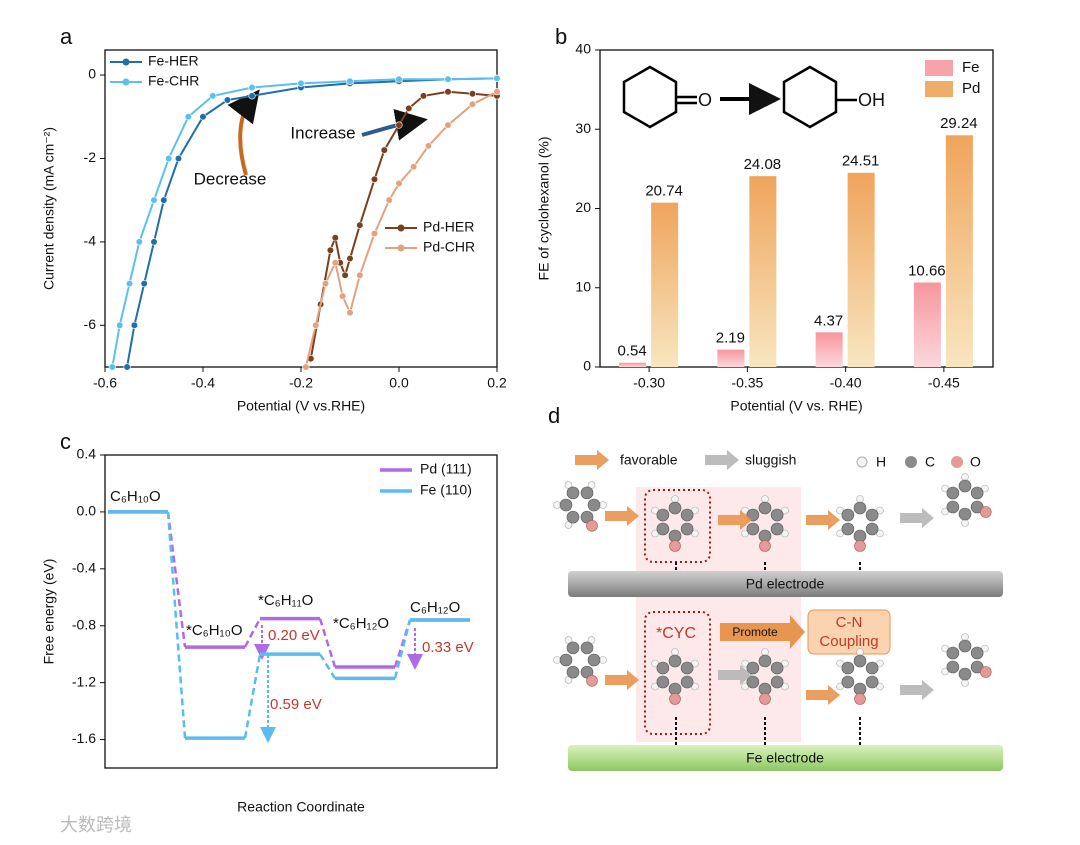  Describe the element at coordinates (135, 496) in the screenshot. I see `state-label: C₆H₁₀O` at that location.